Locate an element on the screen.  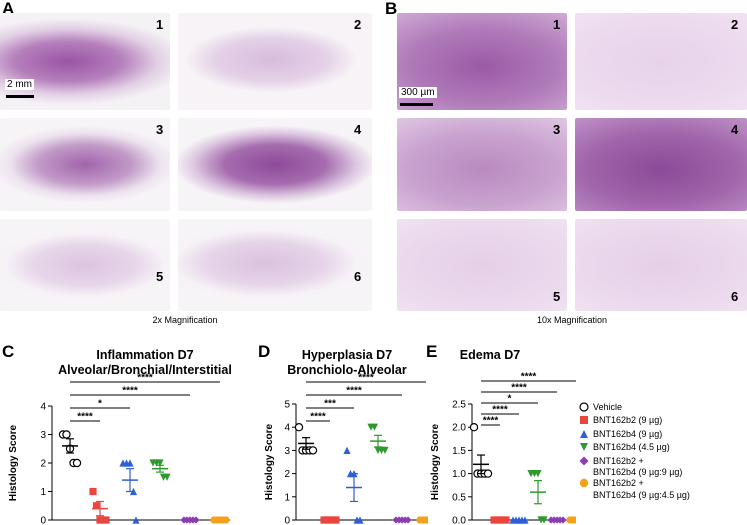
legend-item: Vehicle is located at coordinates (634, 408).